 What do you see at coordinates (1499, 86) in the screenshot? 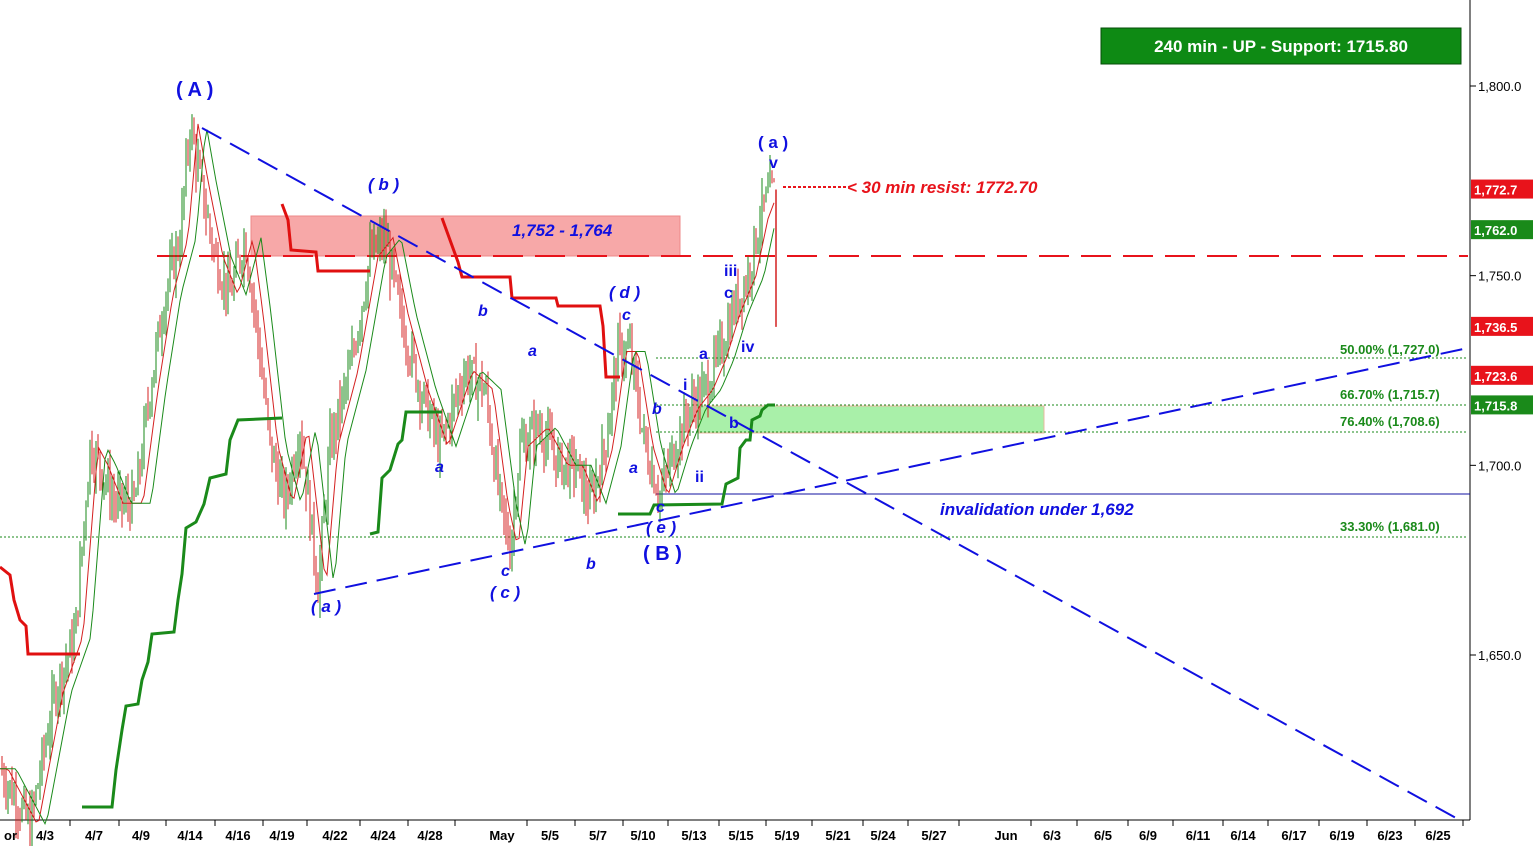
I see `y-tick-label: 1,800.0` at bounding box center [1499, 86].